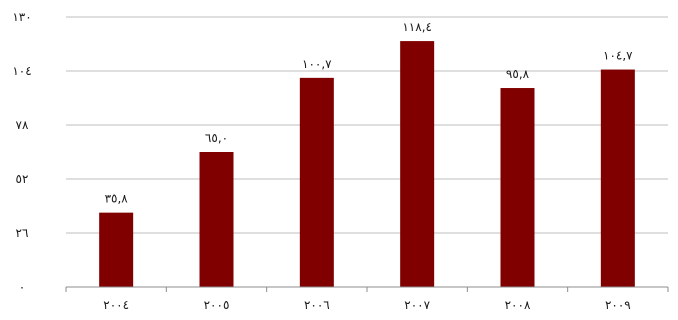 The width and height of the screenshot is (678, 320). What do you see at coordinates (22, 125) in the screenshot?
I see `y-tick-label: ٧٨` at bounding box center [22, 125].